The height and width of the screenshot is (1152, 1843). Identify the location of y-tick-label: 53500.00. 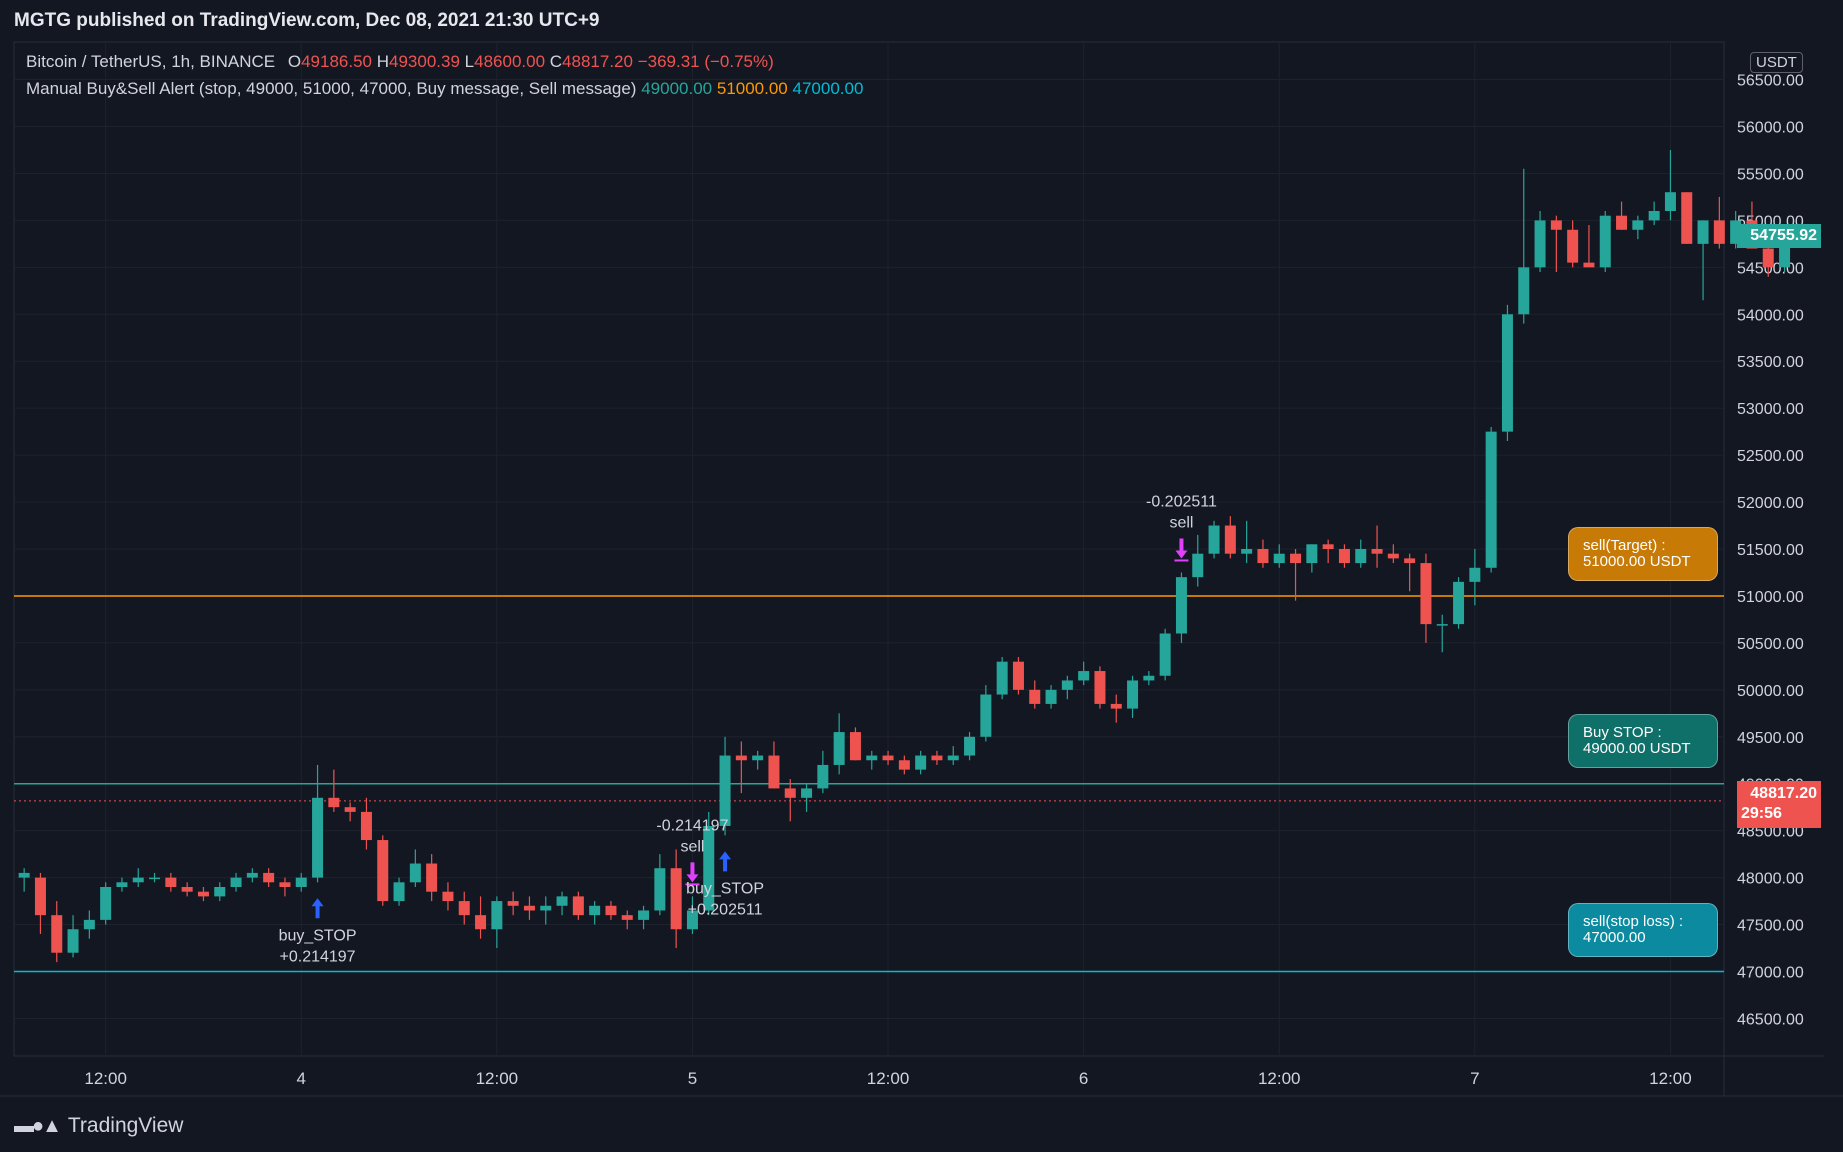
(1770, 362).